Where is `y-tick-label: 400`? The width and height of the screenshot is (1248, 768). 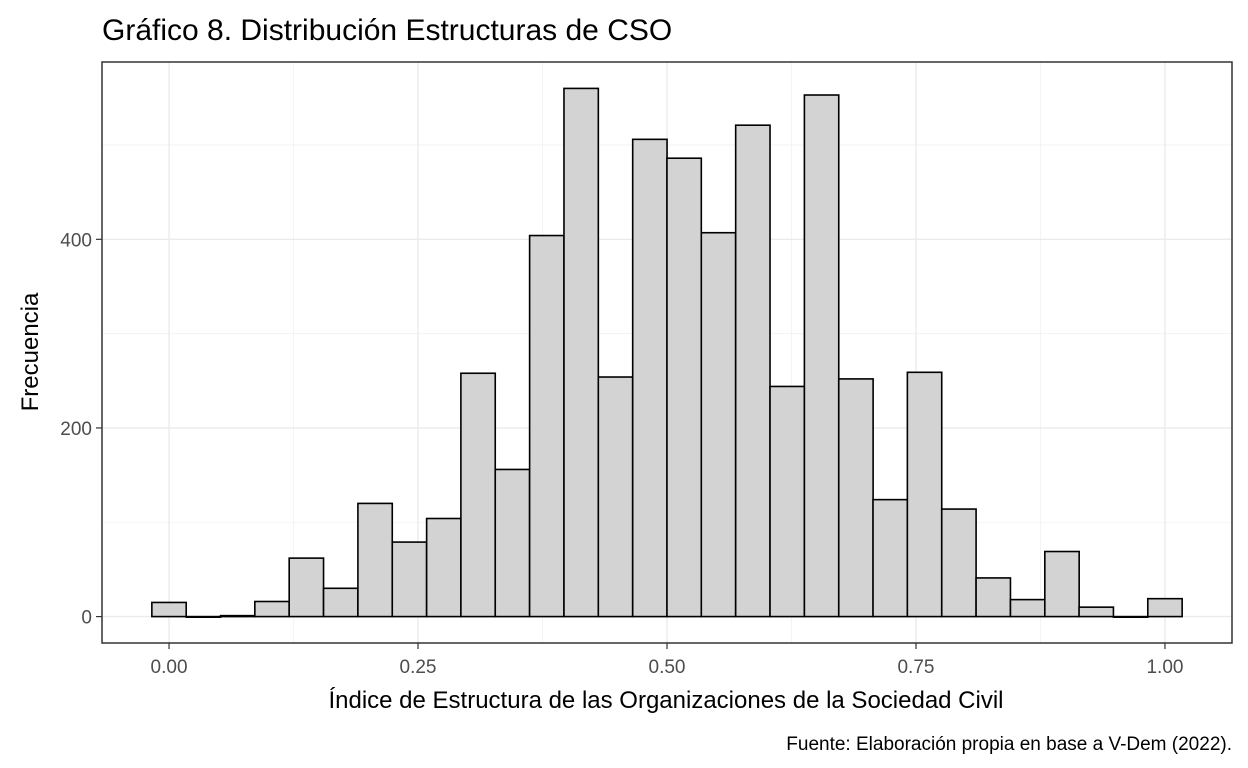 y-tick-label: 400 is located at coordinates (76, 240).